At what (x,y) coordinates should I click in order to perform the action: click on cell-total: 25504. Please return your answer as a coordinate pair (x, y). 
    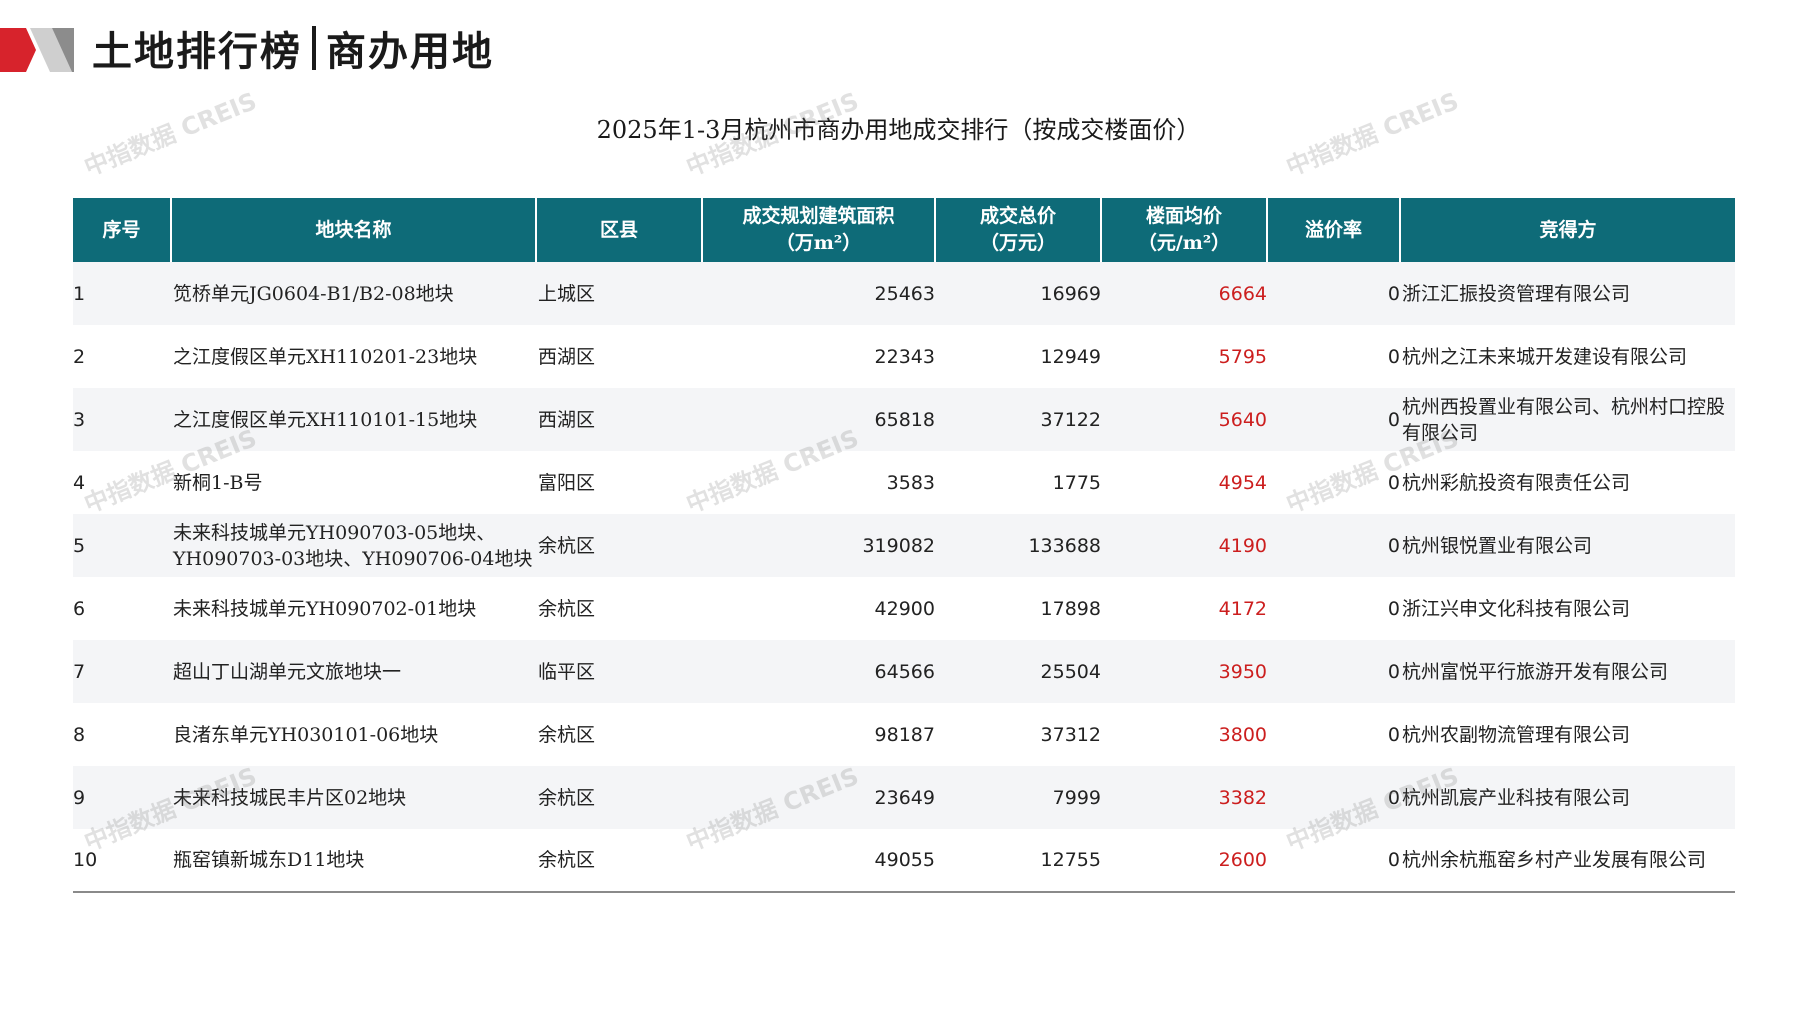
    Looking at the image, I should click on (1018, 671).